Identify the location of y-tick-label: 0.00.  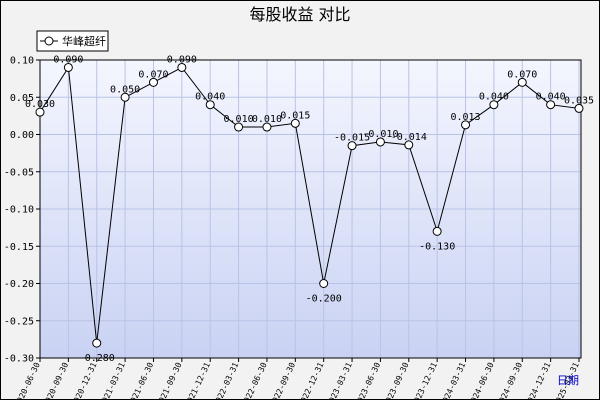
(22, 135).